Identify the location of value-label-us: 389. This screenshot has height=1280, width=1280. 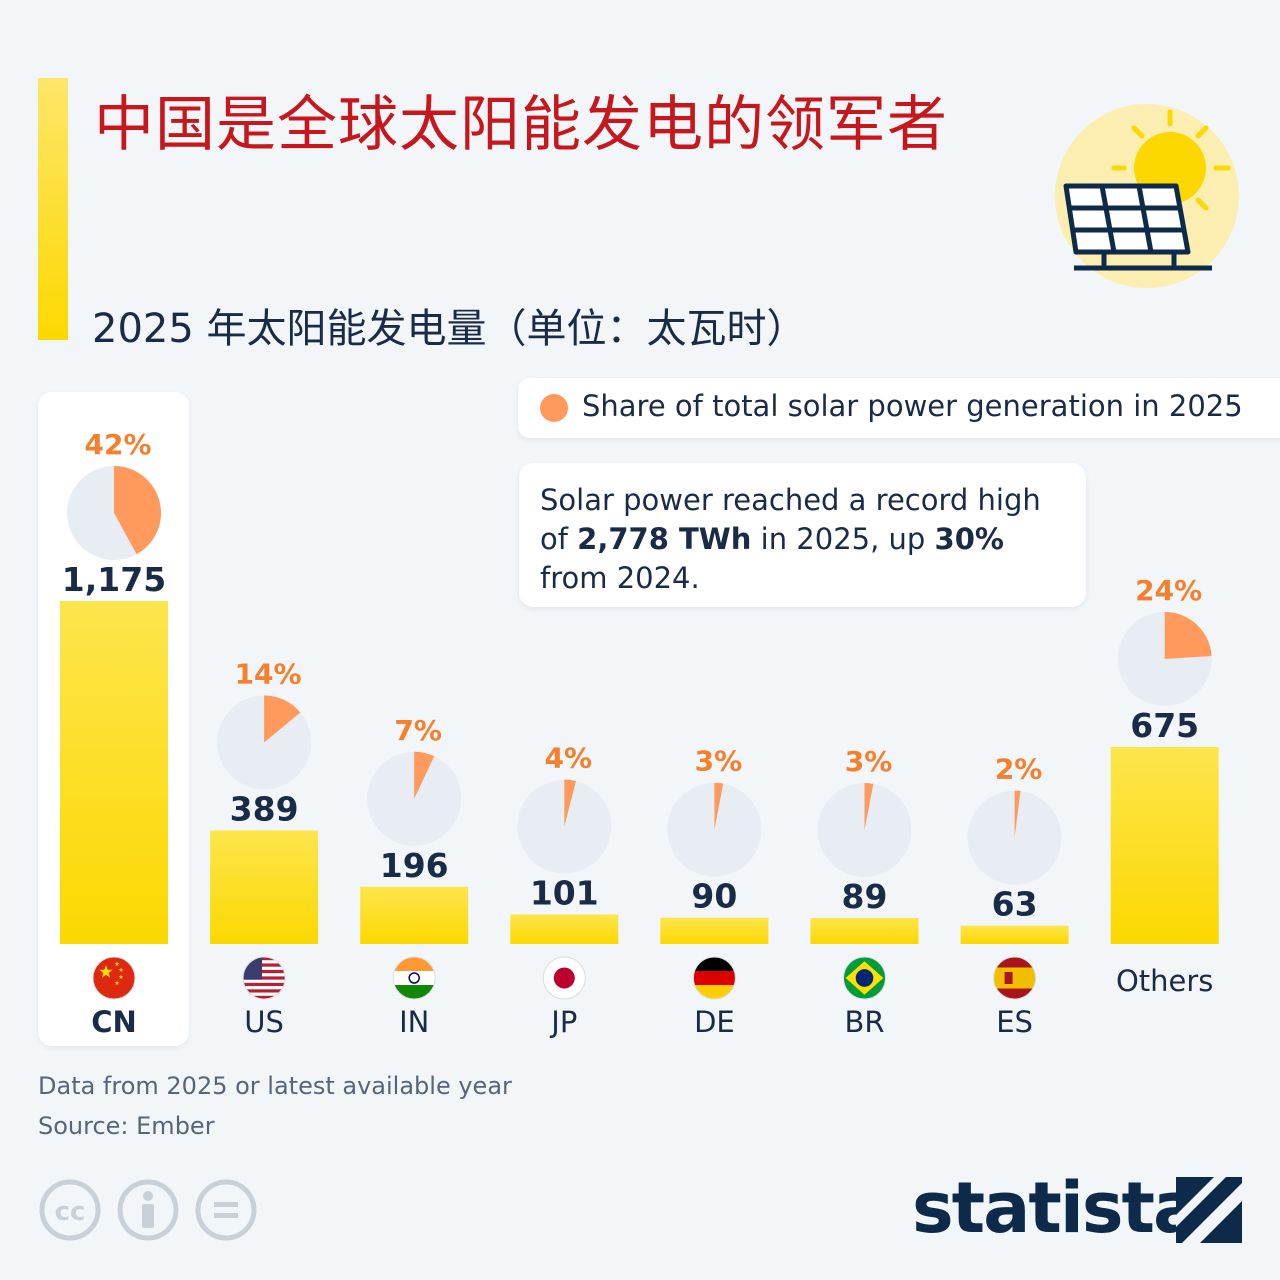
(264, 808).